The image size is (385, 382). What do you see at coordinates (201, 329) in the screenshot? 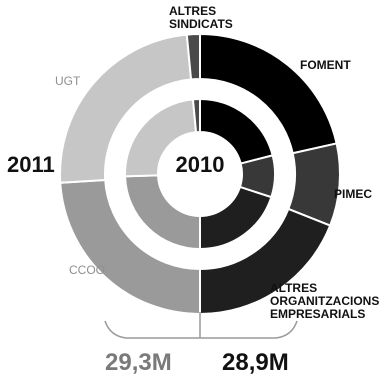
I see `totals-bracket` at bounding box center [201, 329].